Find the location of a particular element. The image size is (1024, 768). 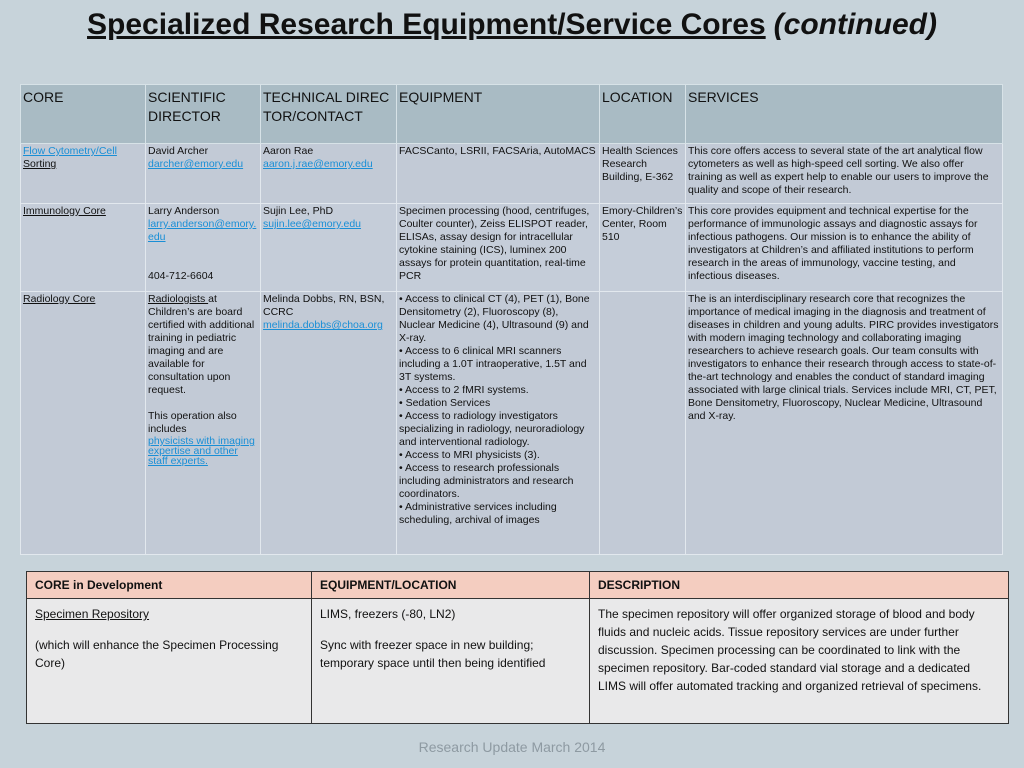

footer-text: Research Update March 2014 is located at coordinates (512, 747).